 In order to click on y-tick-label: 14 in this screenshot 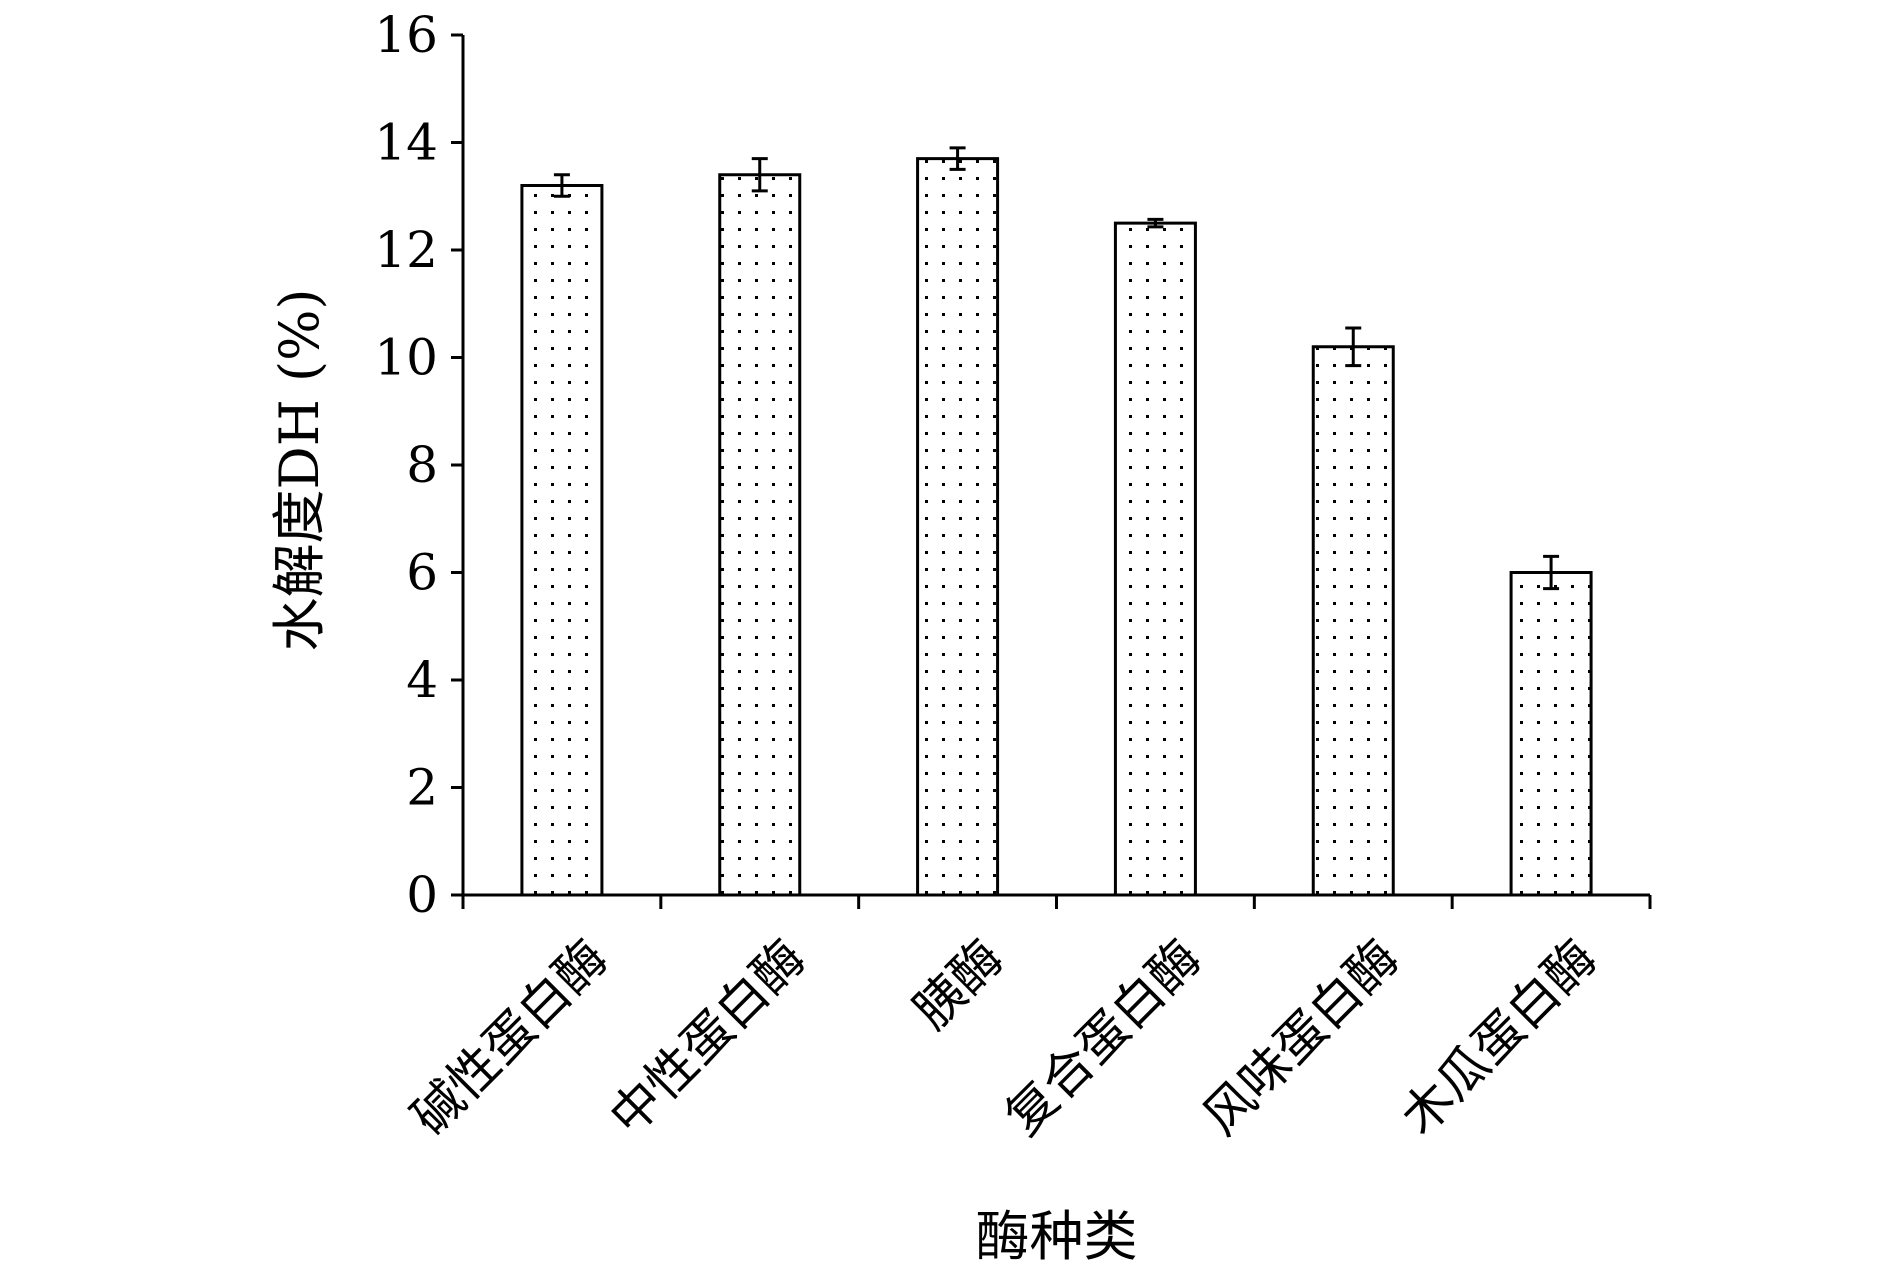, I will do `click(406, 143)`.